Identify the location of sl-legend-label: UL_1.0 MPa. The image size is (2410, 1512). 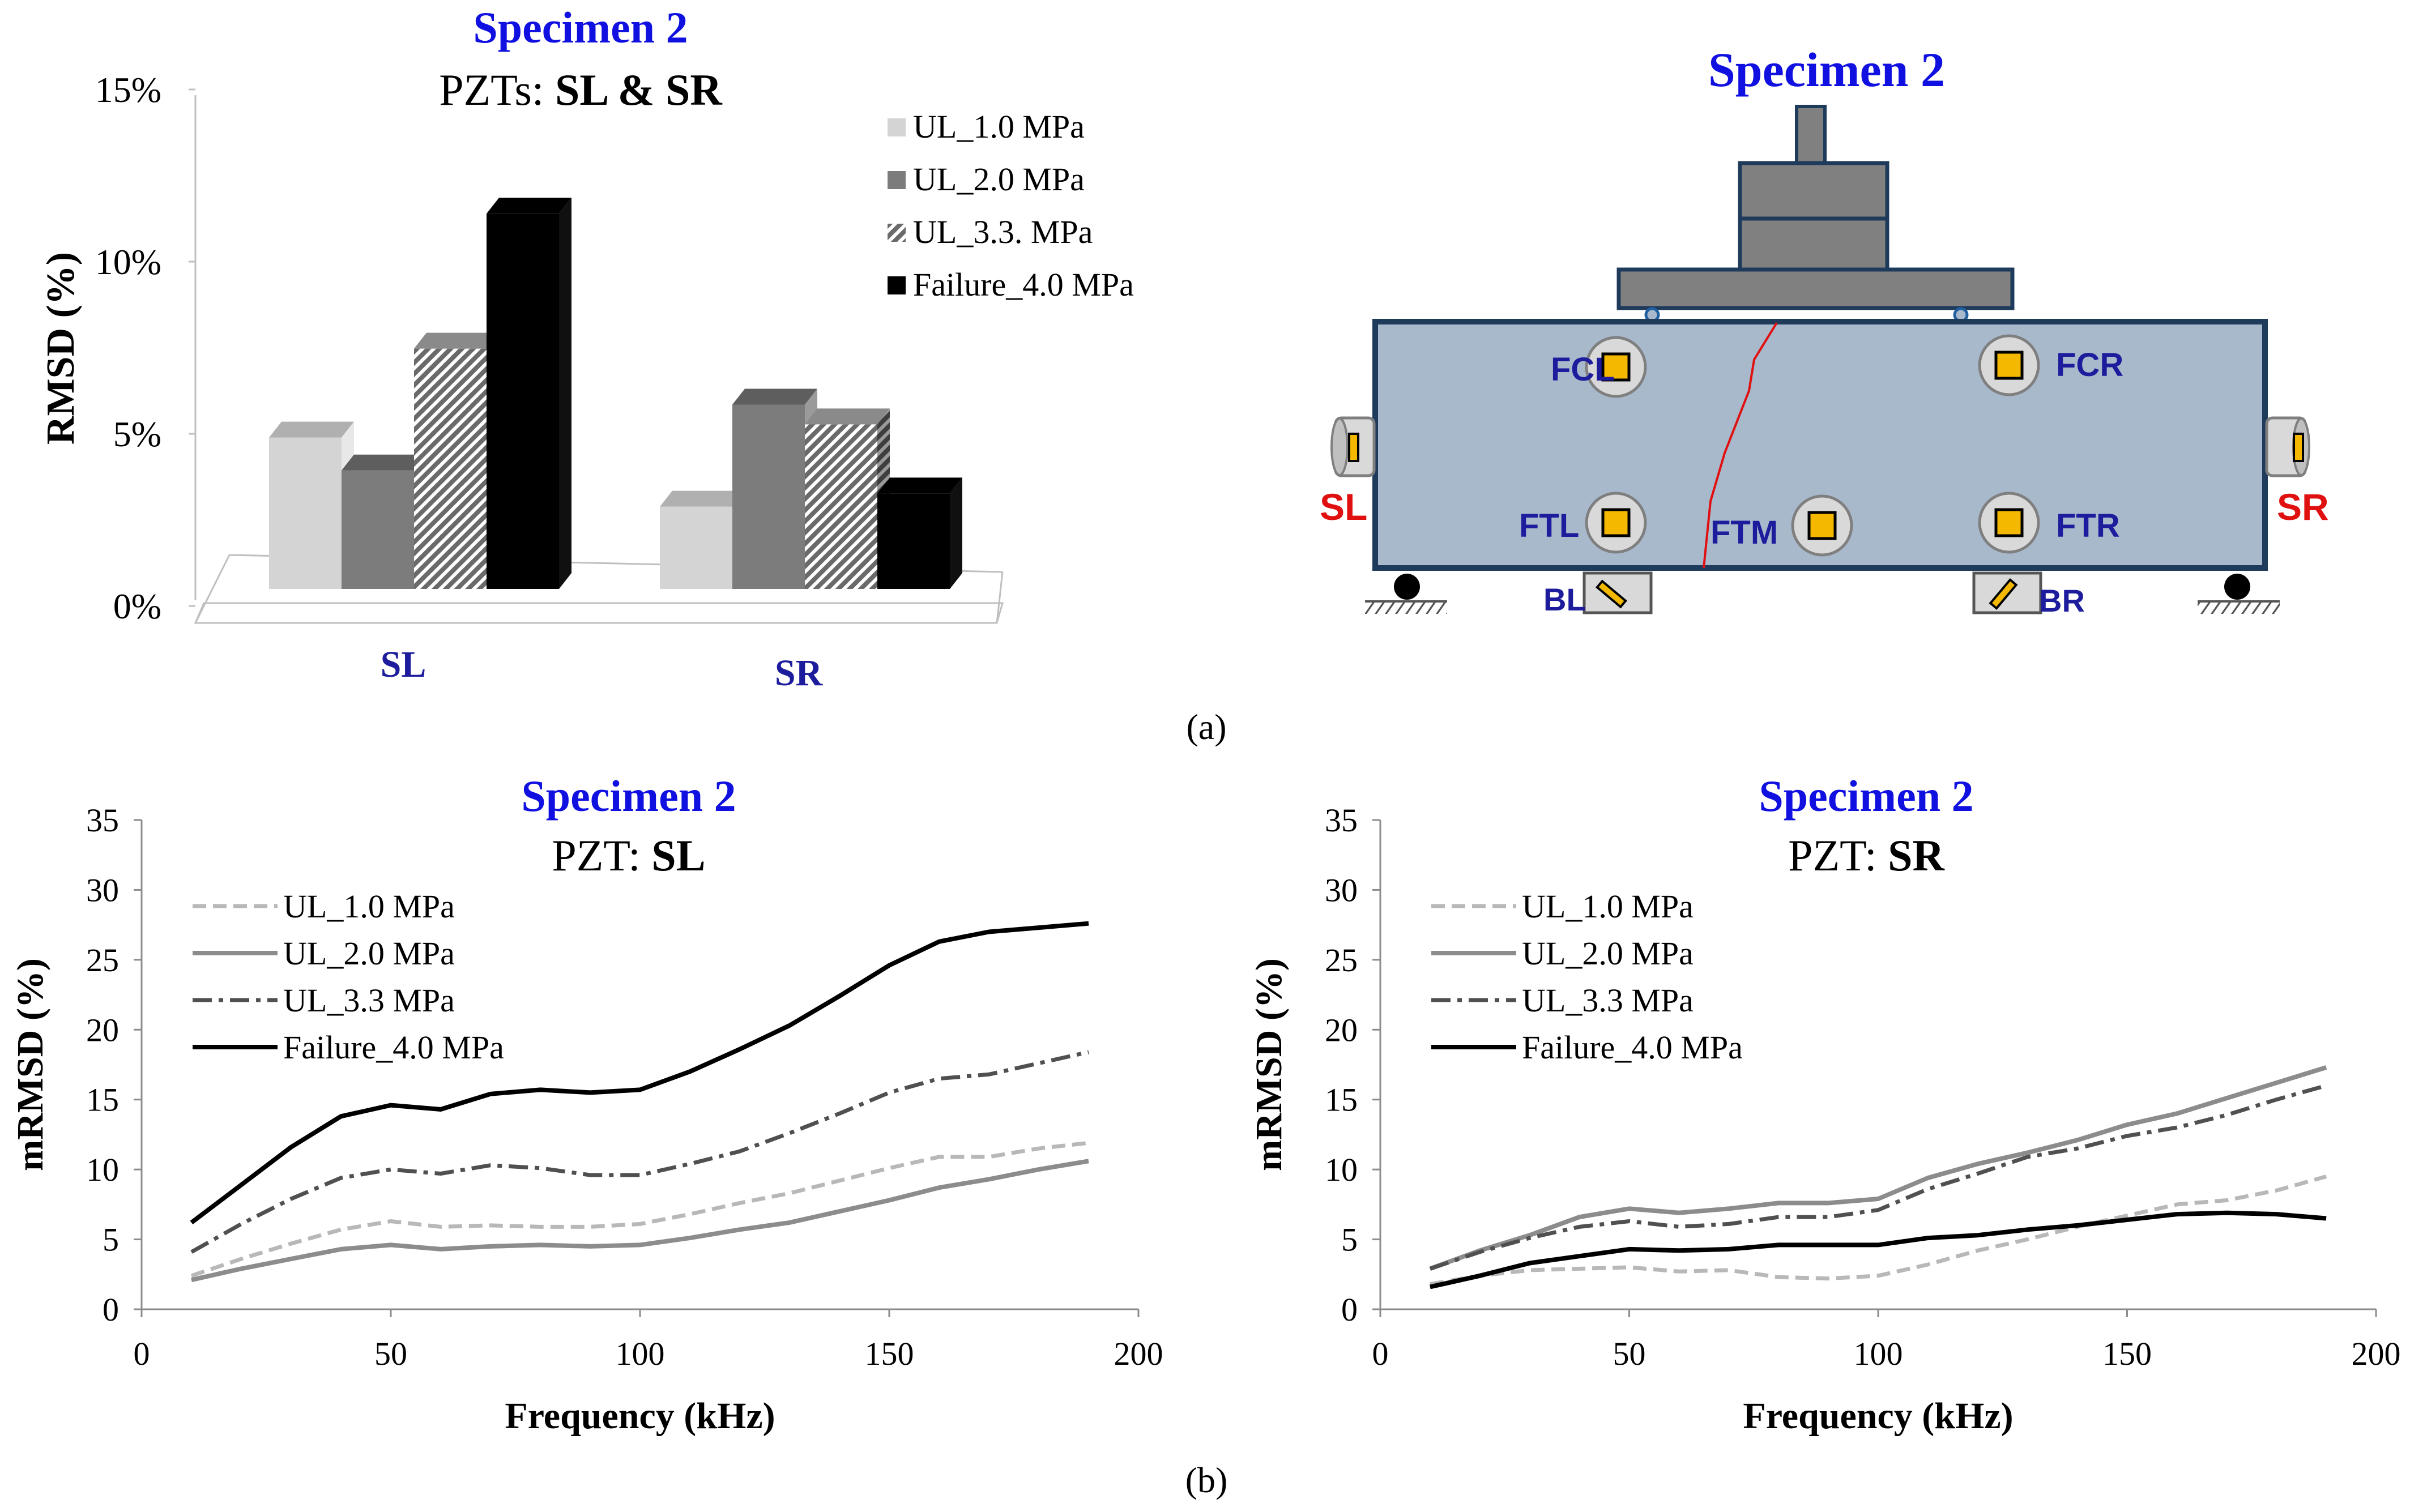
(369, 906).